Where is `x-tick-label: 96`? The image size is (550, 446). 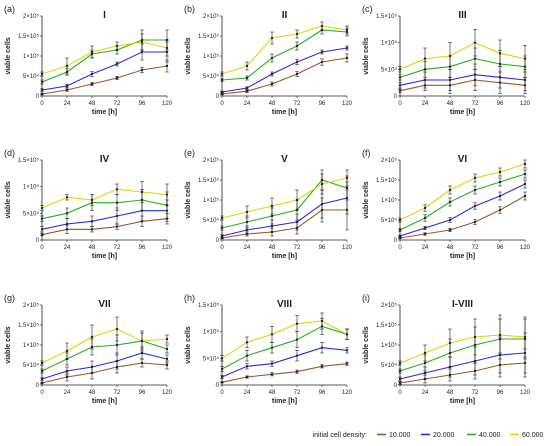
x-tick-label: 96 is located at coordinates (322, 248).